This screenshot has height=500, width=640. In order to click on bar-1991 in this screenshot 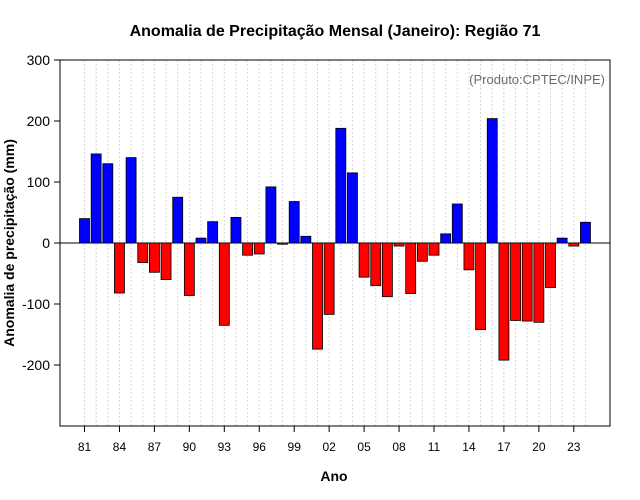, I will do `click(201, 240)`.